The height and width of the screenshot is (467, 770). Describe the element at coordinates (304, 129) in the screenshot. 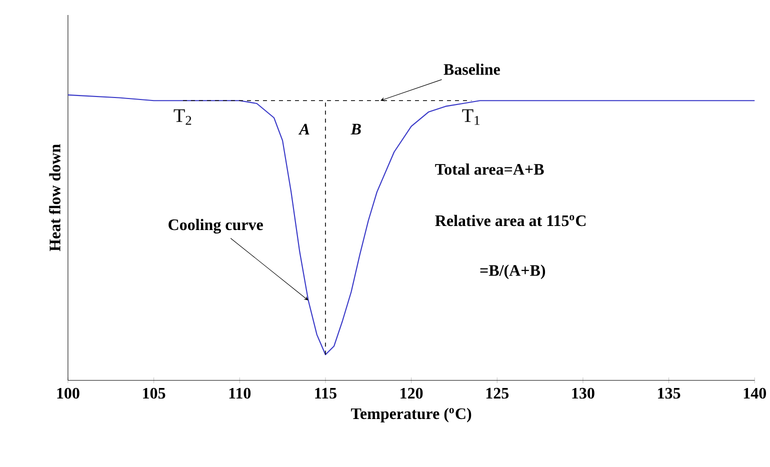

I see `annotation: A` at that location.